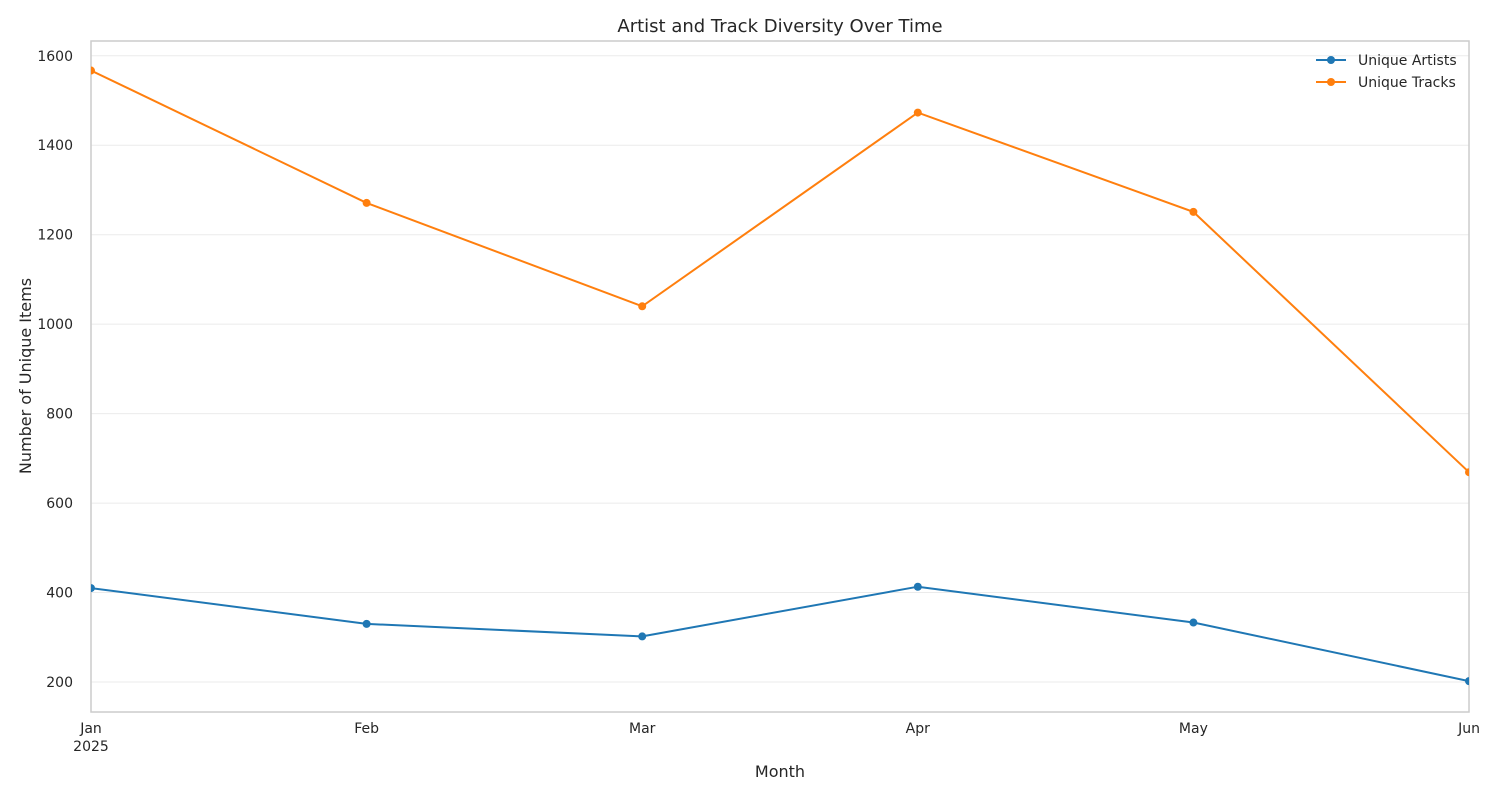 The width and height of the screenshot is (1500, 800). What do you see at coordinates (366, 729) in the screenshot?
I see `x-tick-label: Feb` at bounding box center [366, 729].